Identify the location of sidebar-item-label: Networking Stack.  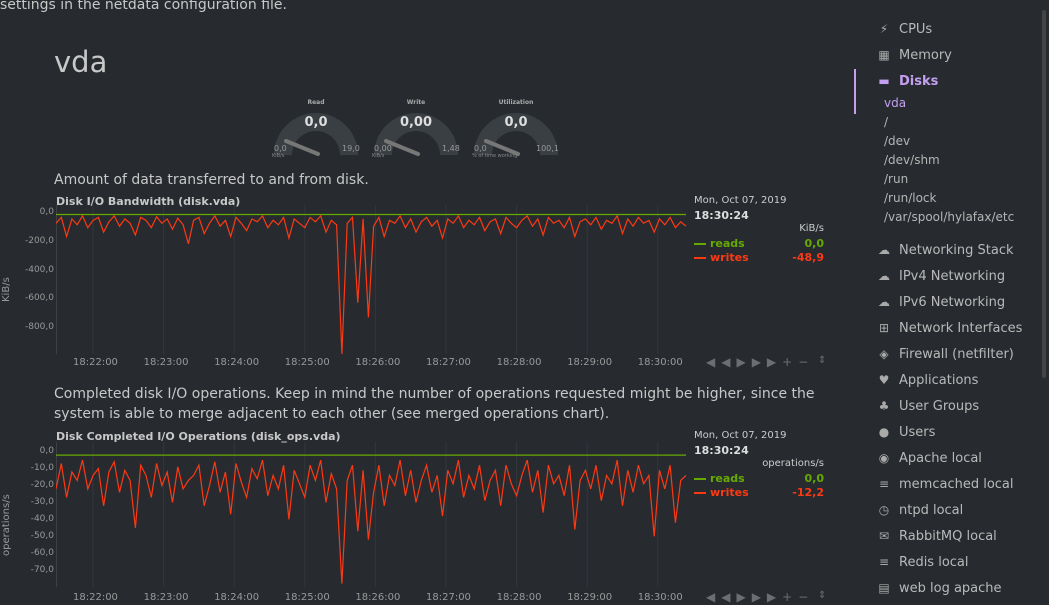
(956, 250).